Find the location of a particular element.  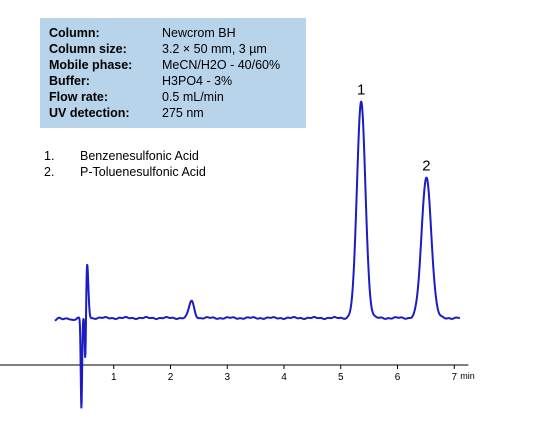

x-tick-label: 1 is located at coordinates (114, 377).